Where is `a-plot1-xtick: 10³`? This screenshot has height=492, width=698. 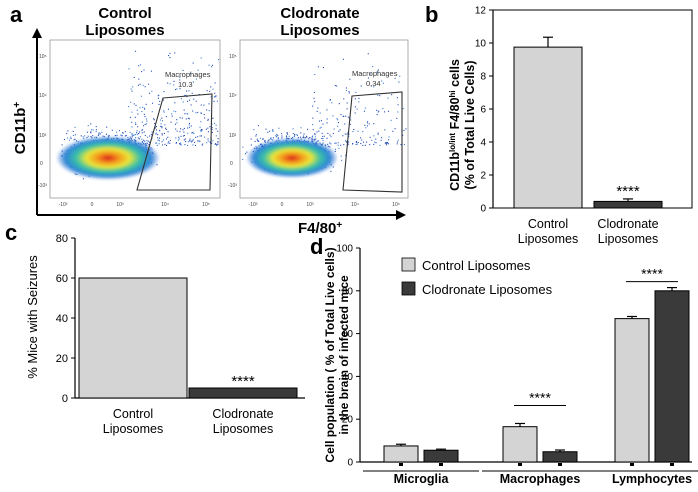 a-plot1-xtick: 10³ is located at coordinates (120, 205).